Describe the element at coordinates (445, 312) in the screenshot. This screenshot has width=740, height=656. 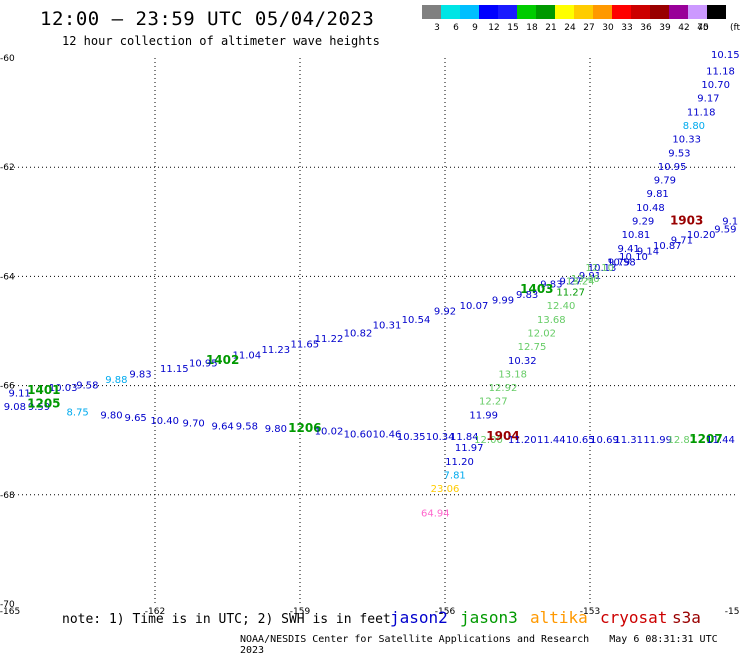
I see `wave-height-label: 9.92` at that location.